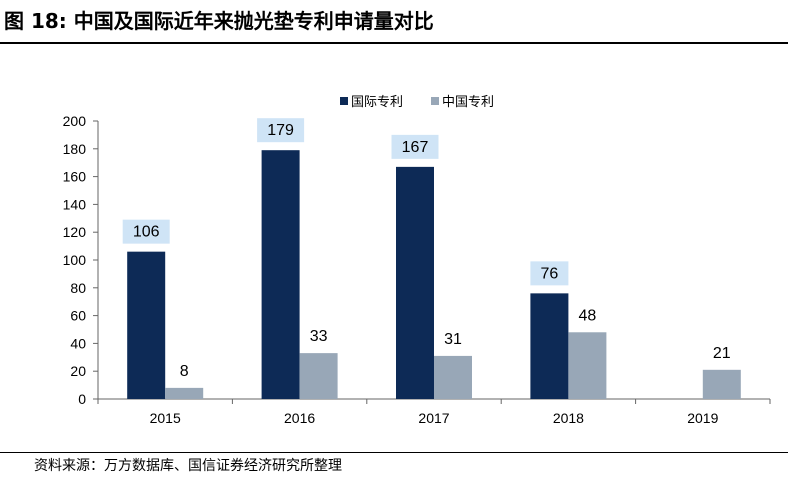  I want to click on source-note: 资料来源：万方数据库、国信证券经济研究所整理, so click(188, 466).